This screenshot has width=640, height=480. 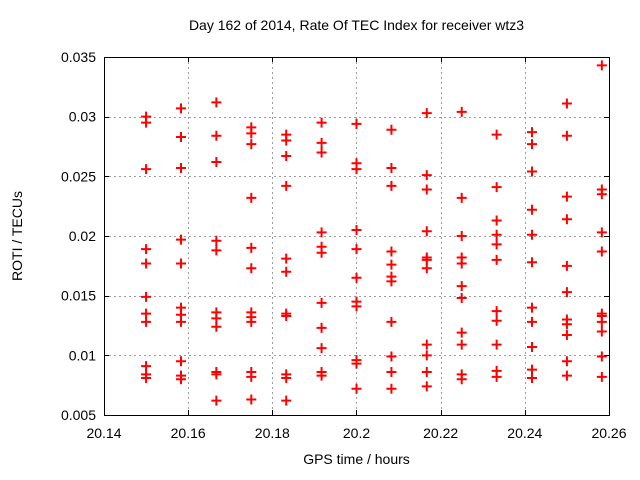 I want to click on y-tick-label: 0.035, so click(x=78, y=57).